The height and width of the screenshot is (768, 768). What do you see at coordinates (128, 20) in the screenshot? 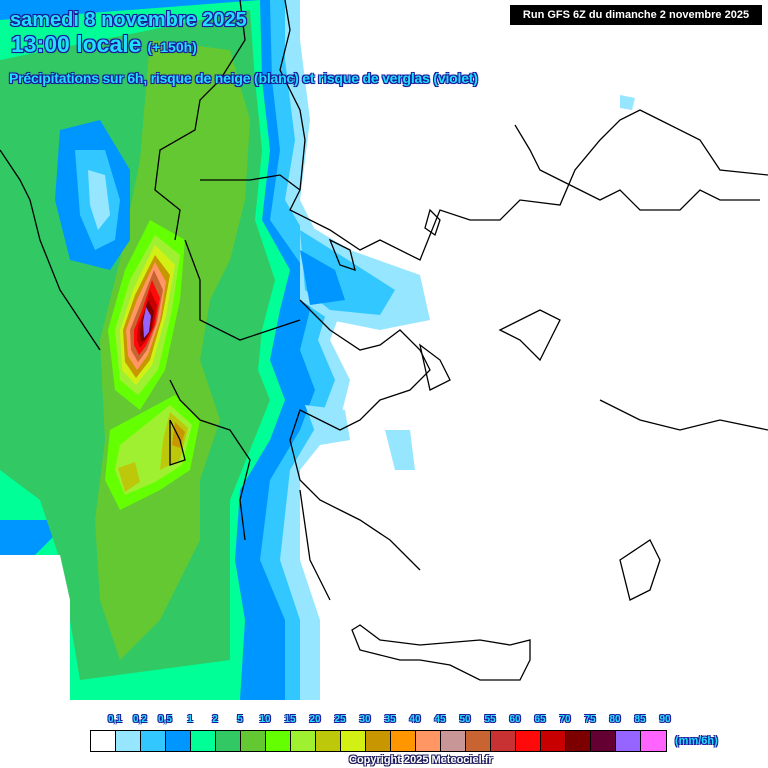
I see `forecast-date: samedi 8 novembre 2025` at bounding box center [128, 20].